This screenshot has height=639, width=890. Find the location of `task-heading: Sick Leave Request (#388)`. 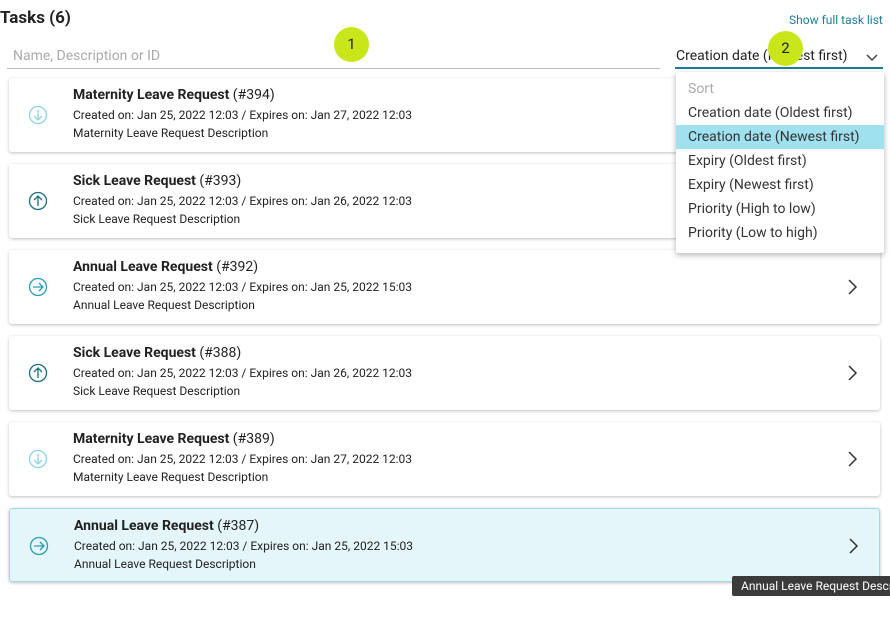

task-heading: Sick Leave Request (#388) is located at coordinates (157, 353).